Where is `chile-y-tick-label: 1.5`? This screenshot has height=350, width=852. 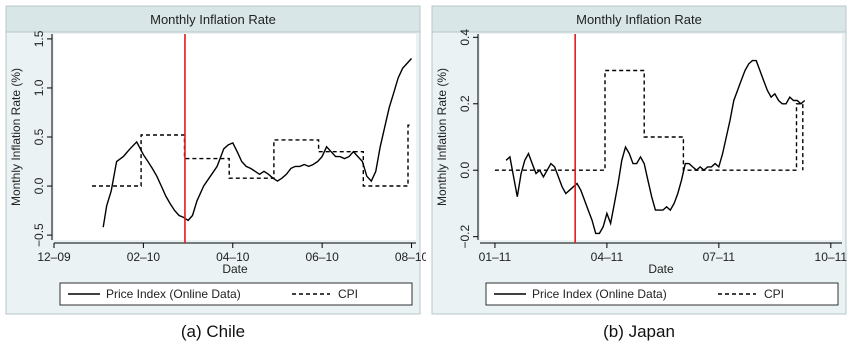 chile-y-tick-label: 1.5 is located at coordinates (39, 38).